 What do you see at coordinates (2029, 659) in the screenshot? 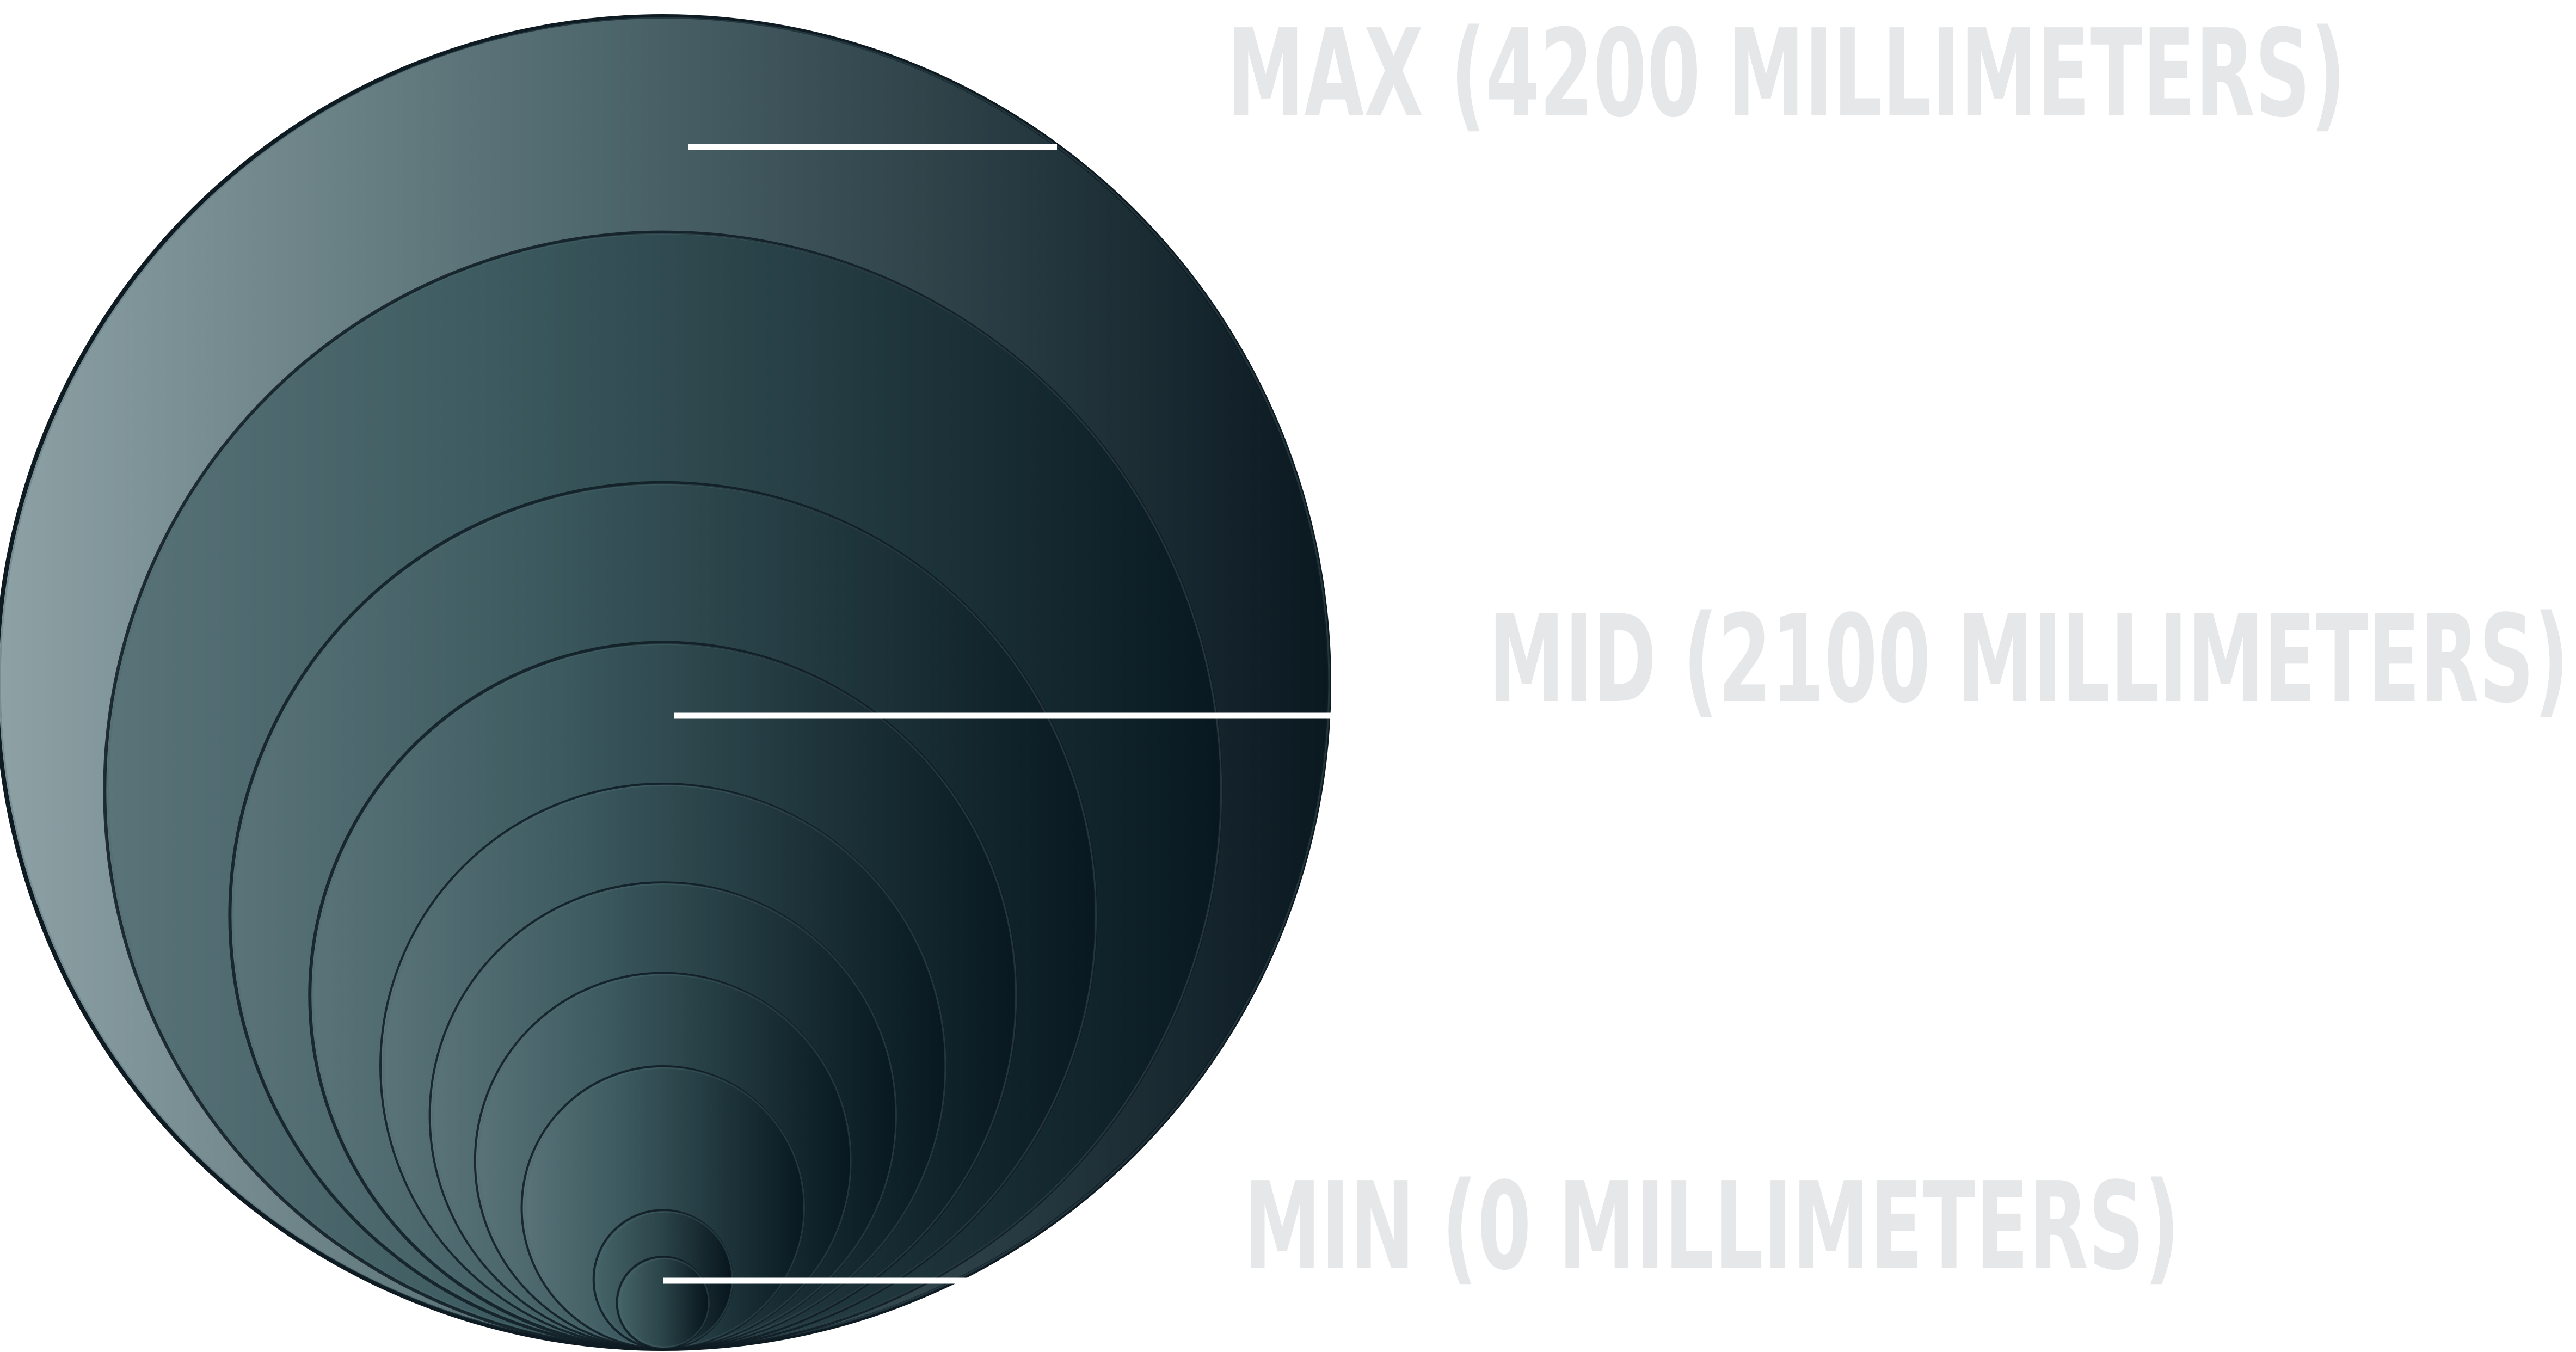
I see `label-mid: MID (2100 MILLIMETERS)` at bounding box center [2029, 659].